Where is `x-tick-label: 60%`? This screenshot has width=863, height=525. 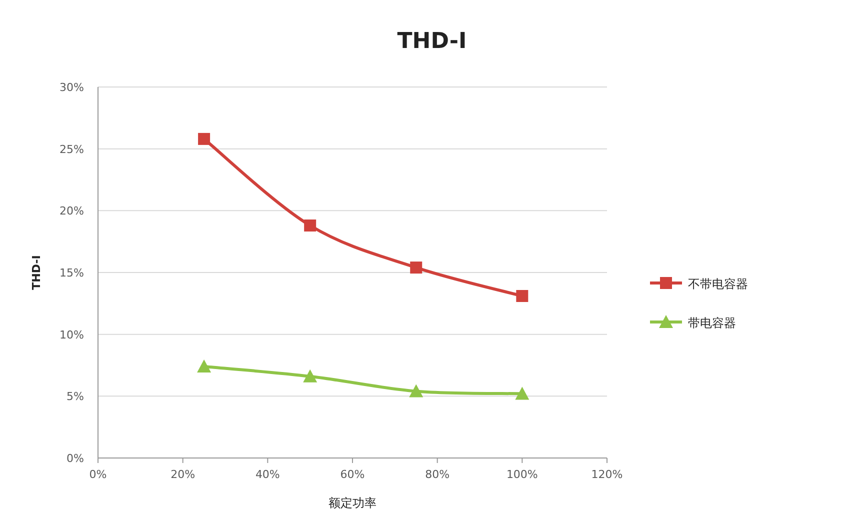 x-tick-label: 60% is located at coordinates (352, 474).